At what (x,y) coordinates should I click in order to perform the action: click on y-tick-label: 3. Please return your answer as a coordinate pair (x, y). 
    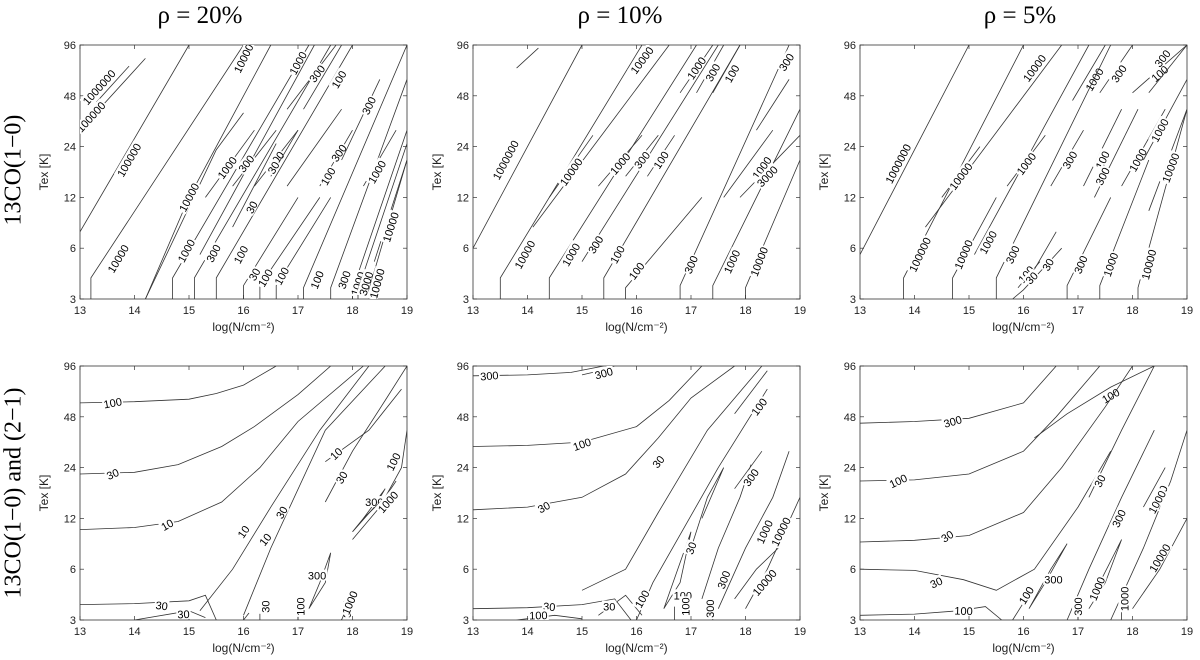
    Looking at the image, I should click on (466, 621).